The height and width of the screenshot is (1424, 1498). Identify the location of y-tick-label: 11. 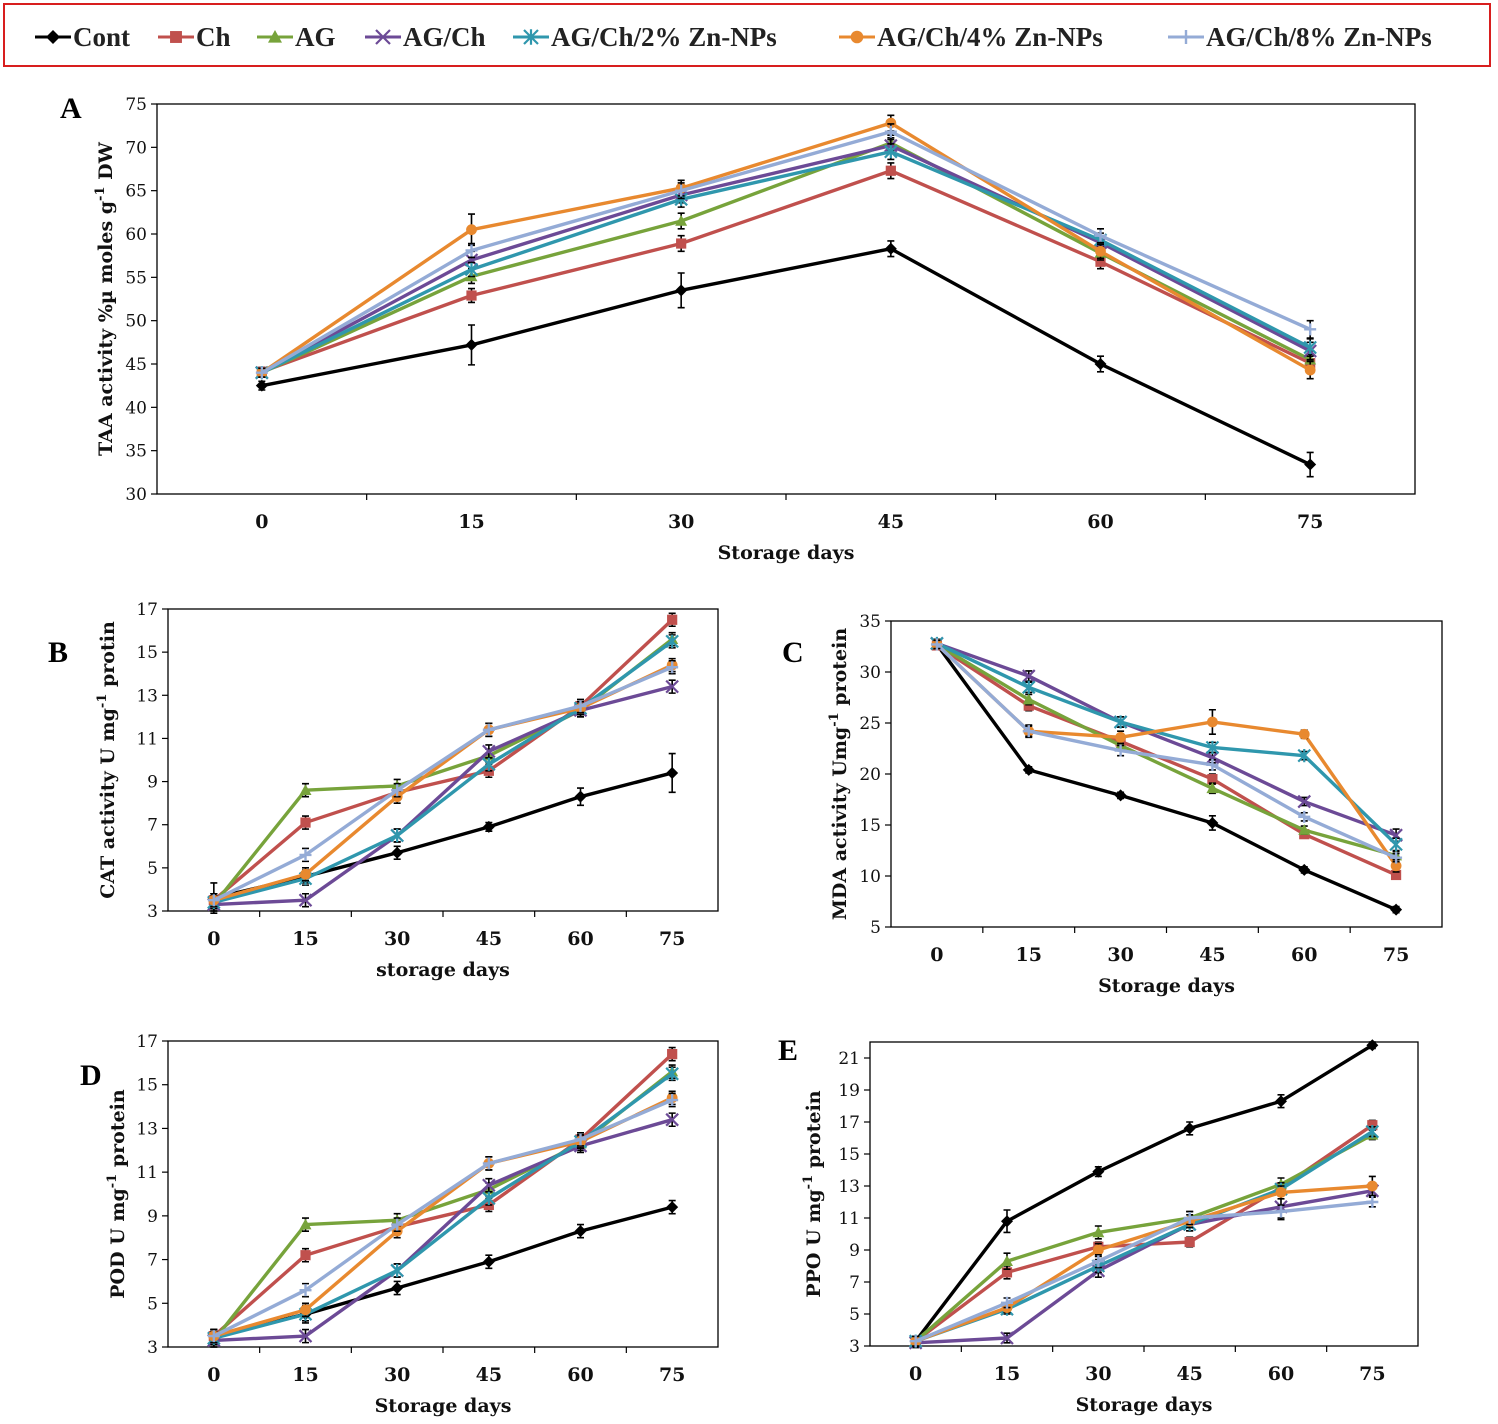
(849, 1219).